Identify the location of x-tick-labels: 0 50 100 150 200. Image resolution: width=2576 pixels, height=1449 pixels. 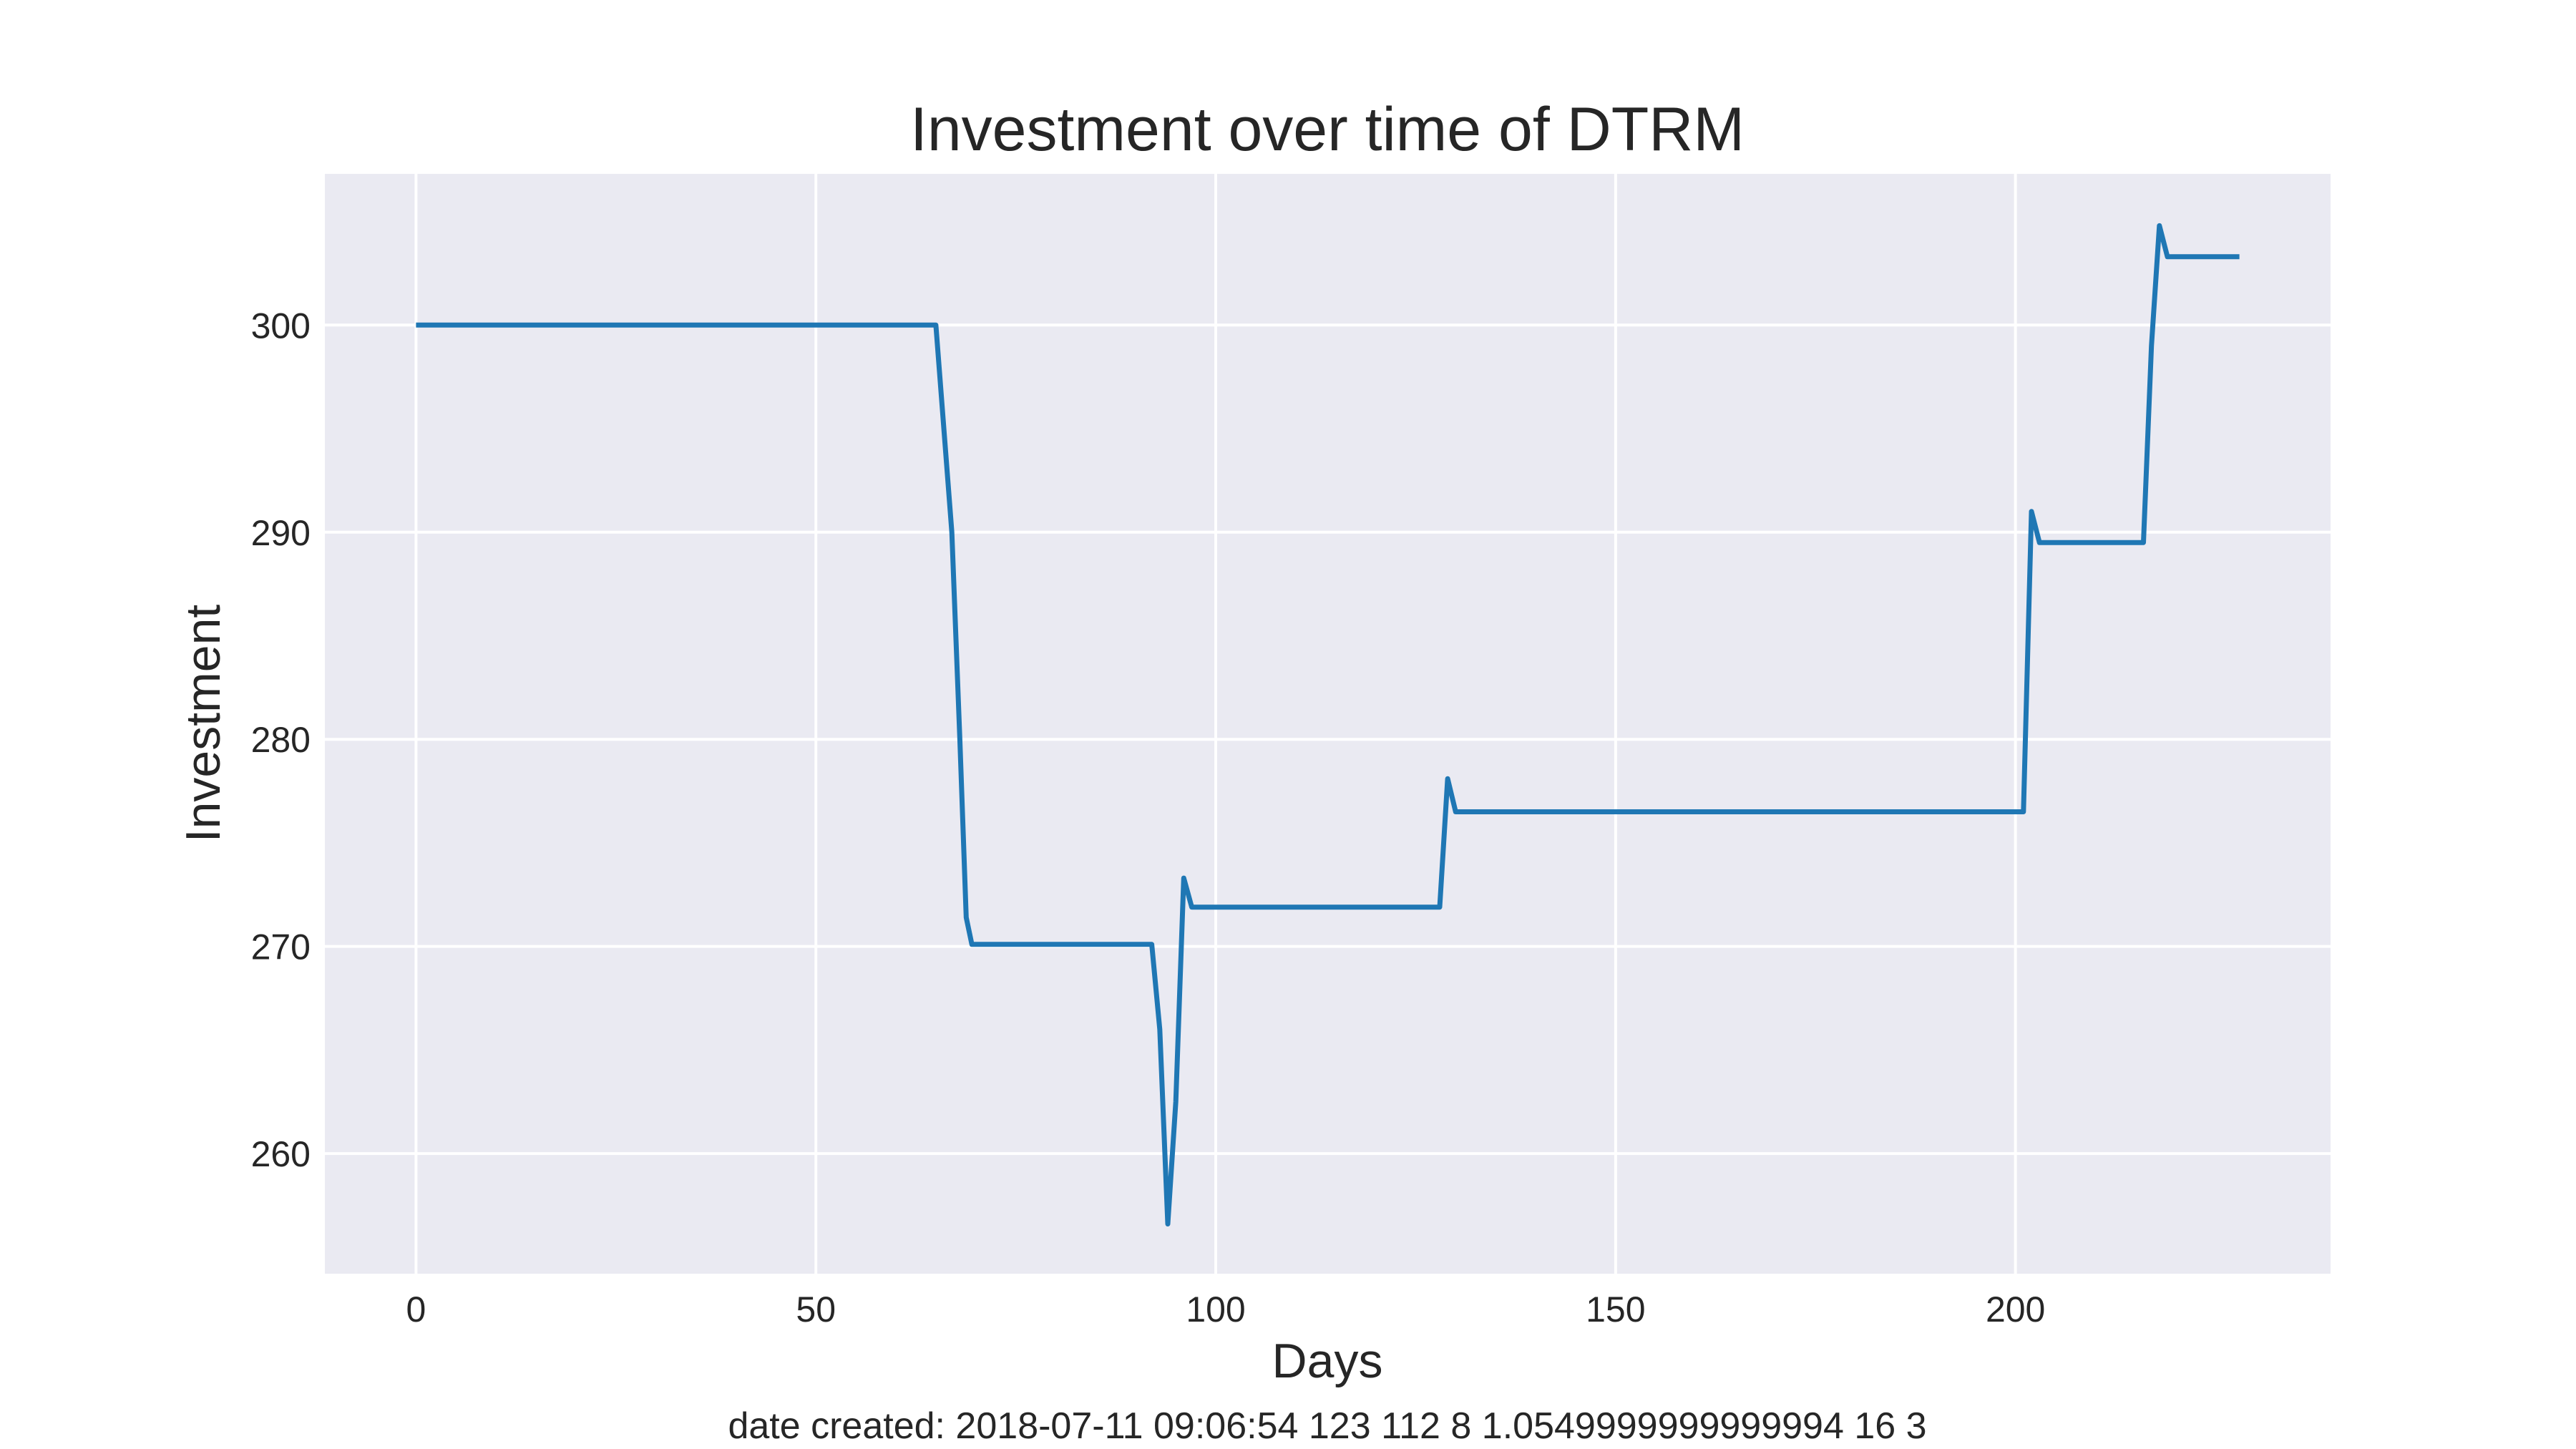
(1226, 1309).